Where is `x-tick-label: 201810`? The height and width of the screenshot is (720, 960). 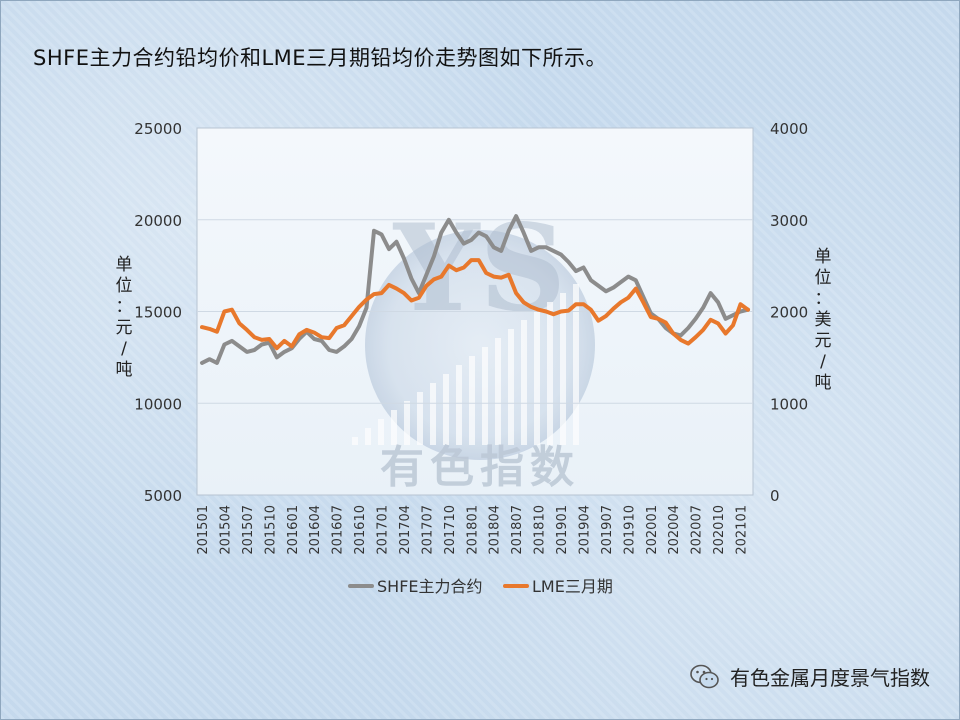
x-tick-label: 201810 is located at coordinates (540, 530).